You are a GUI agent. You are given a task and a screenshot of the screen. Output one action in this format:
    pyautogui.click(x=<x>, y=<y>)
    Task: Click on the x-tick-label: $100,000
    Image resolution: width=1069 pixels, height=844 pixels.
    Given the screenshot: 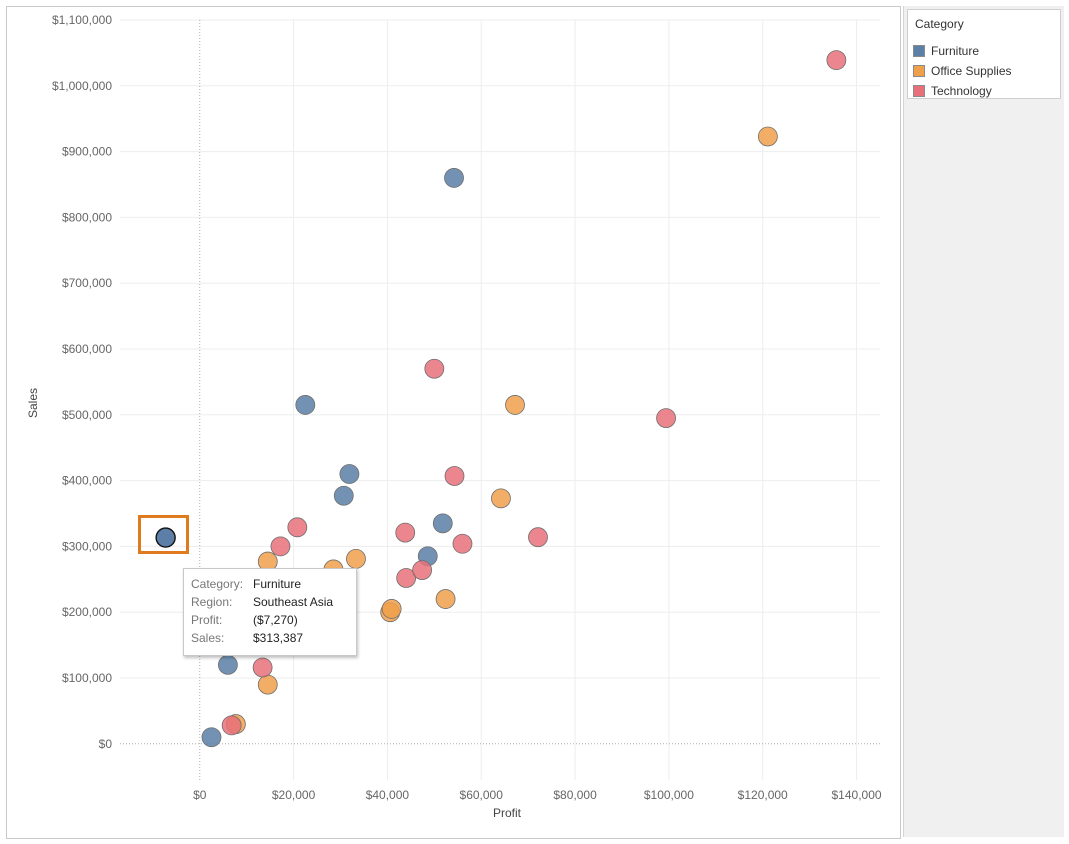 What is the action you would take?
    pyautogui.click(x=669, y=795)
    